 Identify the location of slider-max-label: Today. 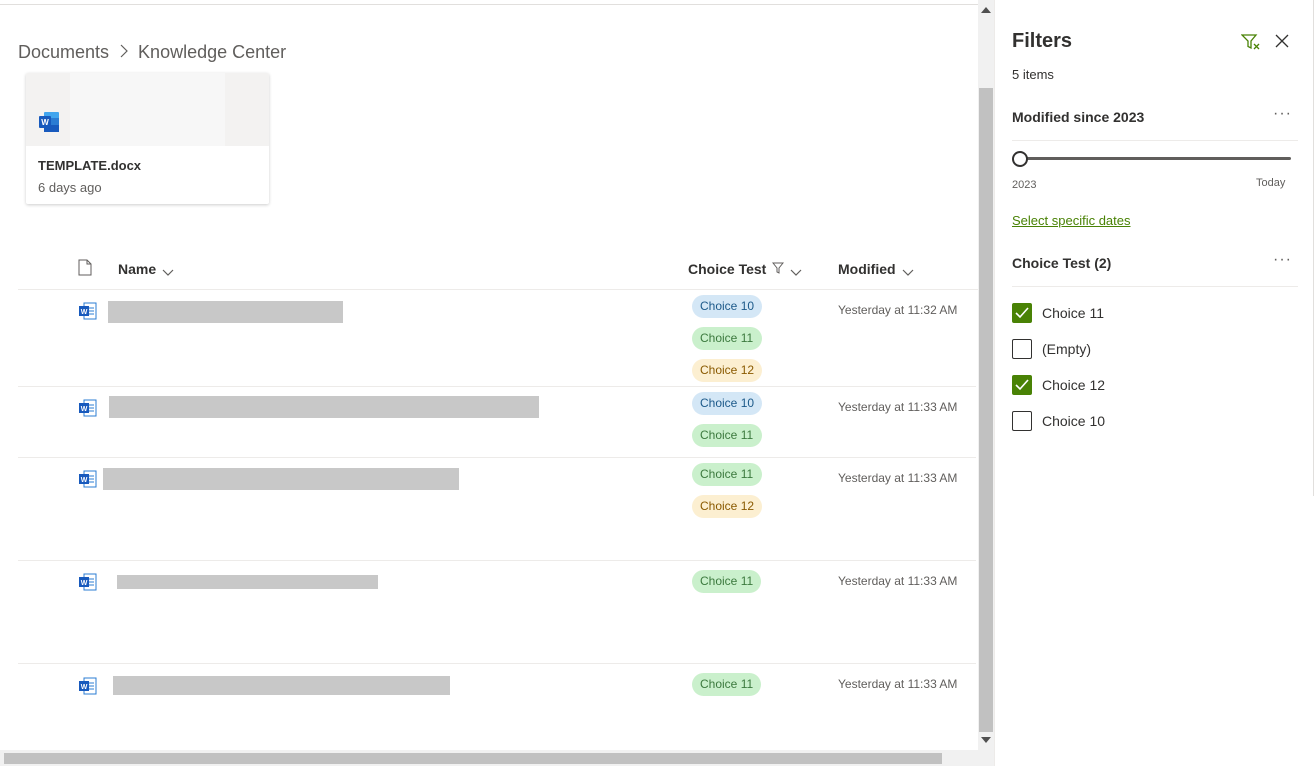
(1271, 183).